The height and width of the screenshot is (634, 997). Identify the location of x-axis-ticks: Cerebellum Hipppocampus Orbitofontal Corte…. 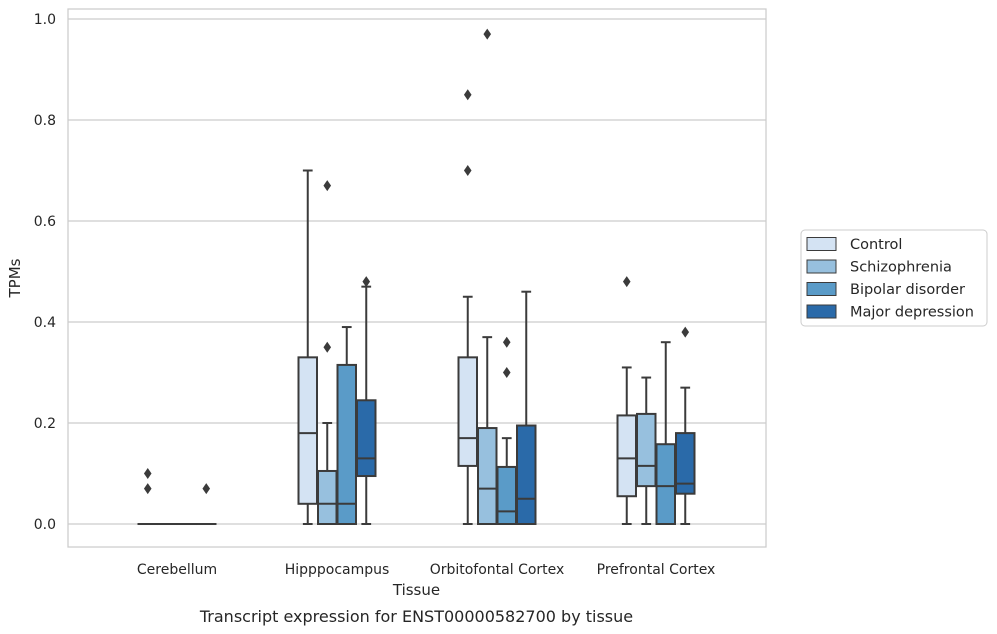
(426, 570).